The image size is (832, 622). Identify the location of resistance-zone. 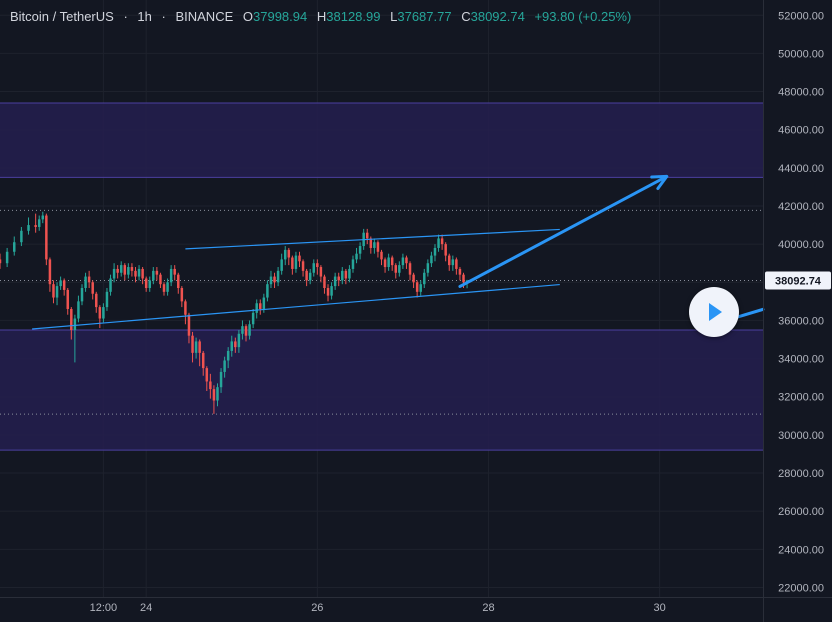
(381, 140).